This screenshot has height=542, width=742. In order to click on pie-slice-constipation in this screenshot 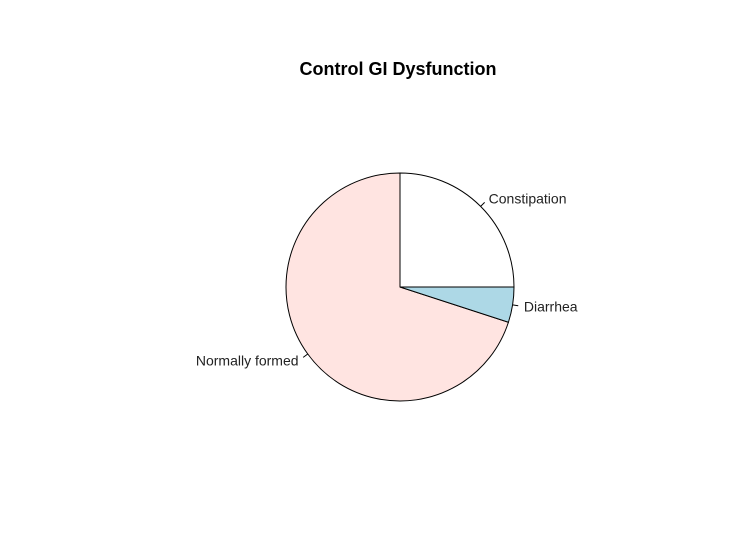, I will do `click(457, 230)`.